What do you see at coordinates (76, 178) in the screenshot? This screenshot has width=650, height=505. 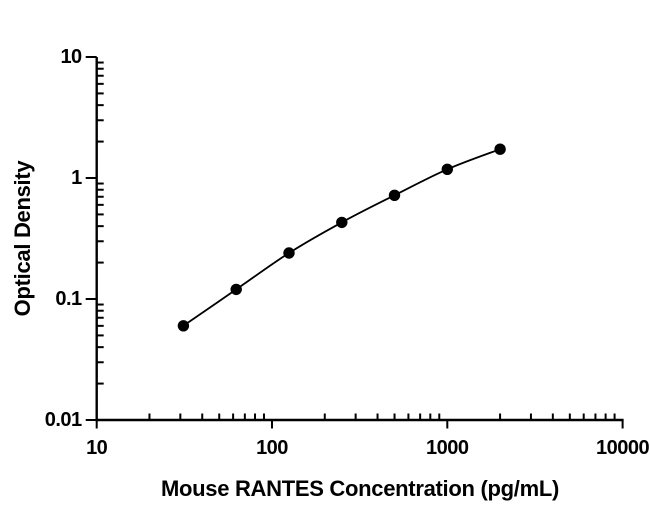 I see `y-tick-label: 1` at bounding box center [76, 178].